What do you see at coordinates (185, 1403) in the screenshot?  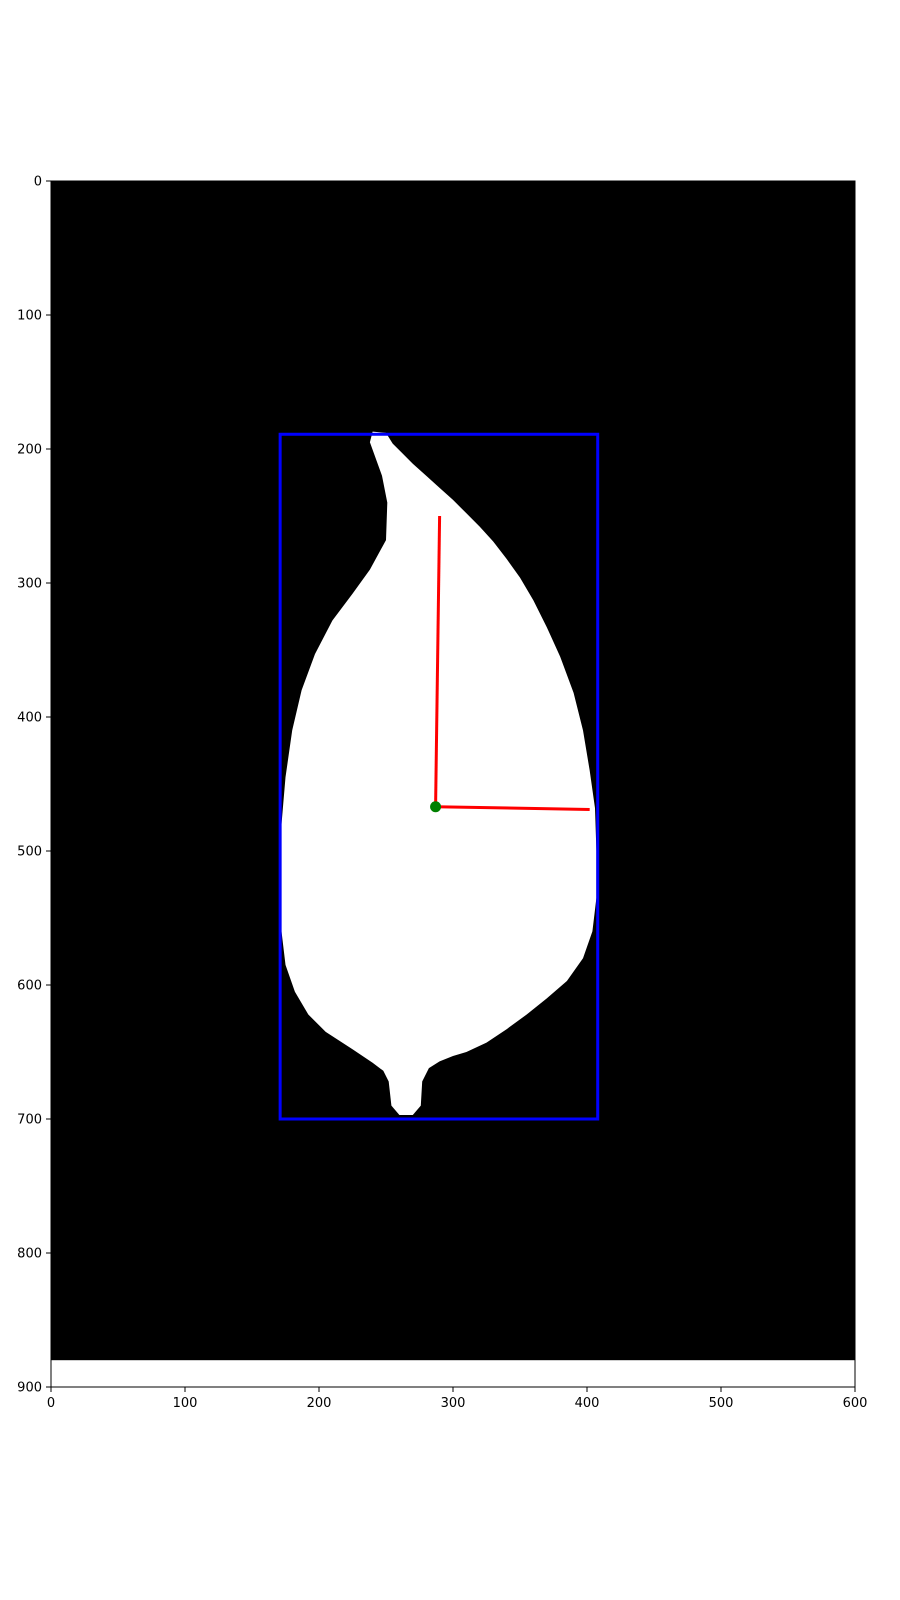 I see `x-tick-label: 100` at bounding box center [185, 1403].